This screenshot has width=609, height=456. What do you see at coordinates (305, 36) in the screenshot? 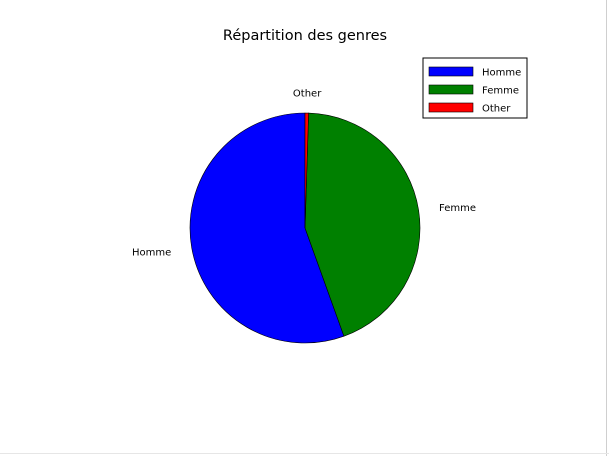
I see `chart-title: Répartition des genres` at bounding box center [305, 36].